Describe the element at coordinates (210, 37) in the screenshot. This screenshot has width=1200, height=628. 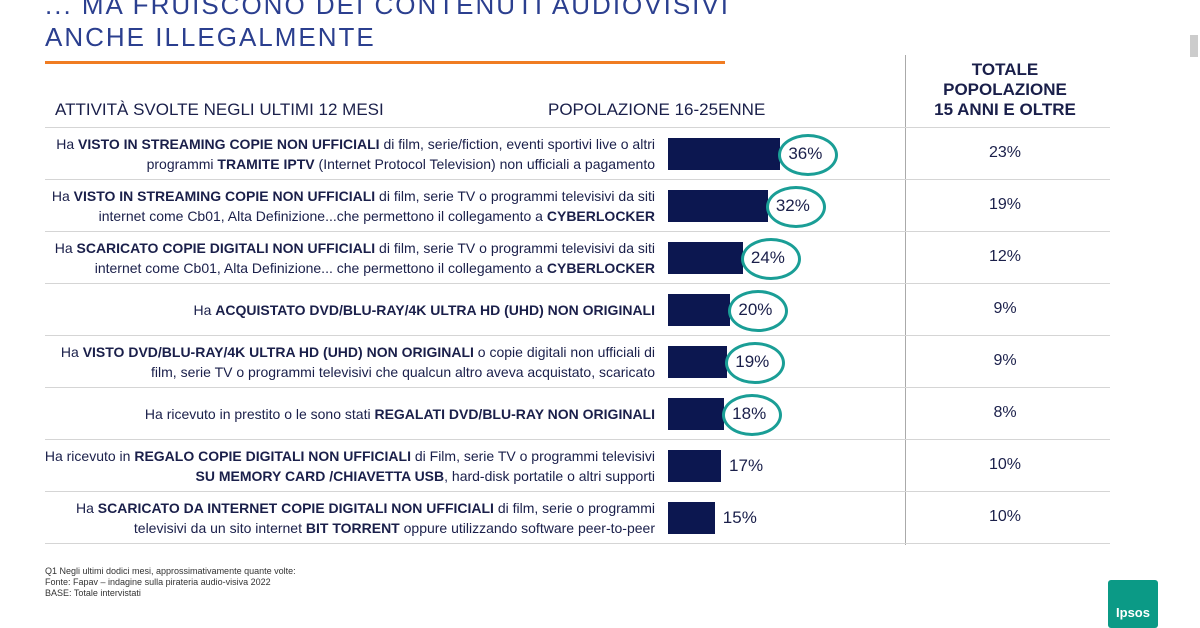
I see `title-line: ANCHE ILLEGALMENTE` at that location.